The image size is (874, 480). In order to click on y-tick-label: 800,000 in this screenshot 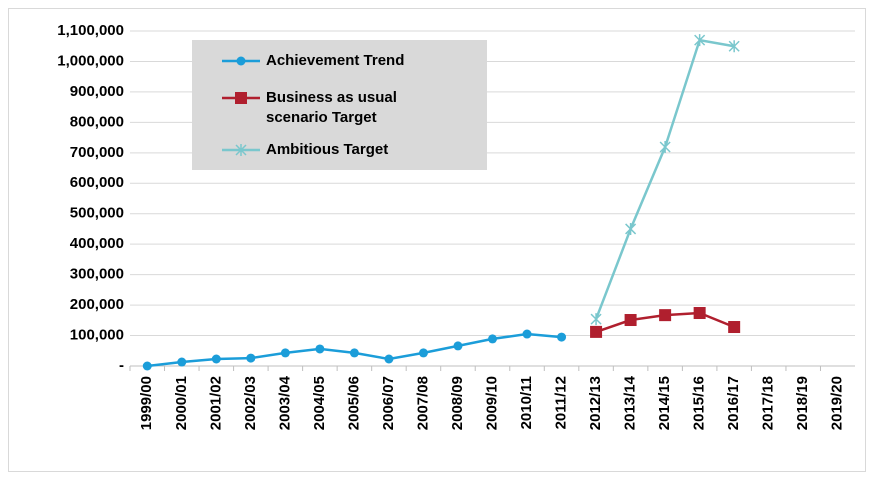, I will do `click(97, 121)`.